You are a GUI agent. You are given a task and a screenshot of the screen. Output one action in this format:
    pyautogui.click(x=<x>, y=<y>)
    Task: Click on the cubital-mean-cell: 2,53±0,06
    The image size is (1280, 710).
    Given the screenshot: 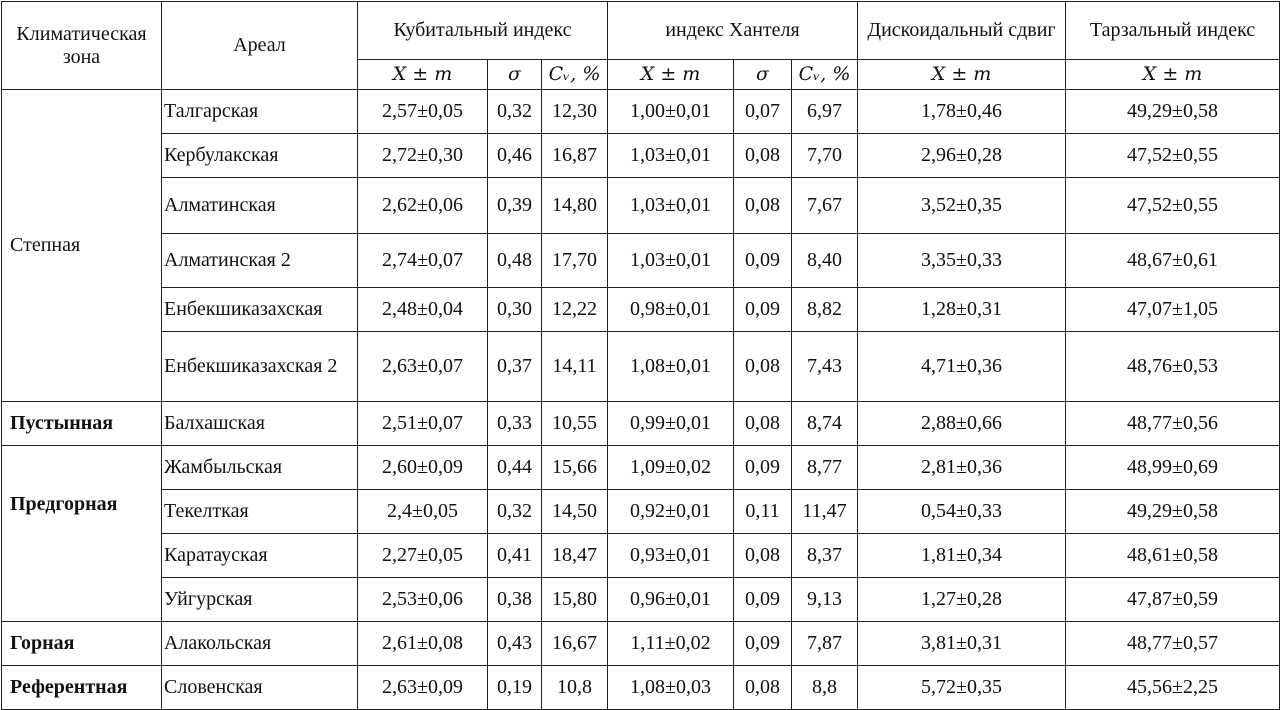 What is the action you would take?
    pyautogui.click(x=422, y=599)
    